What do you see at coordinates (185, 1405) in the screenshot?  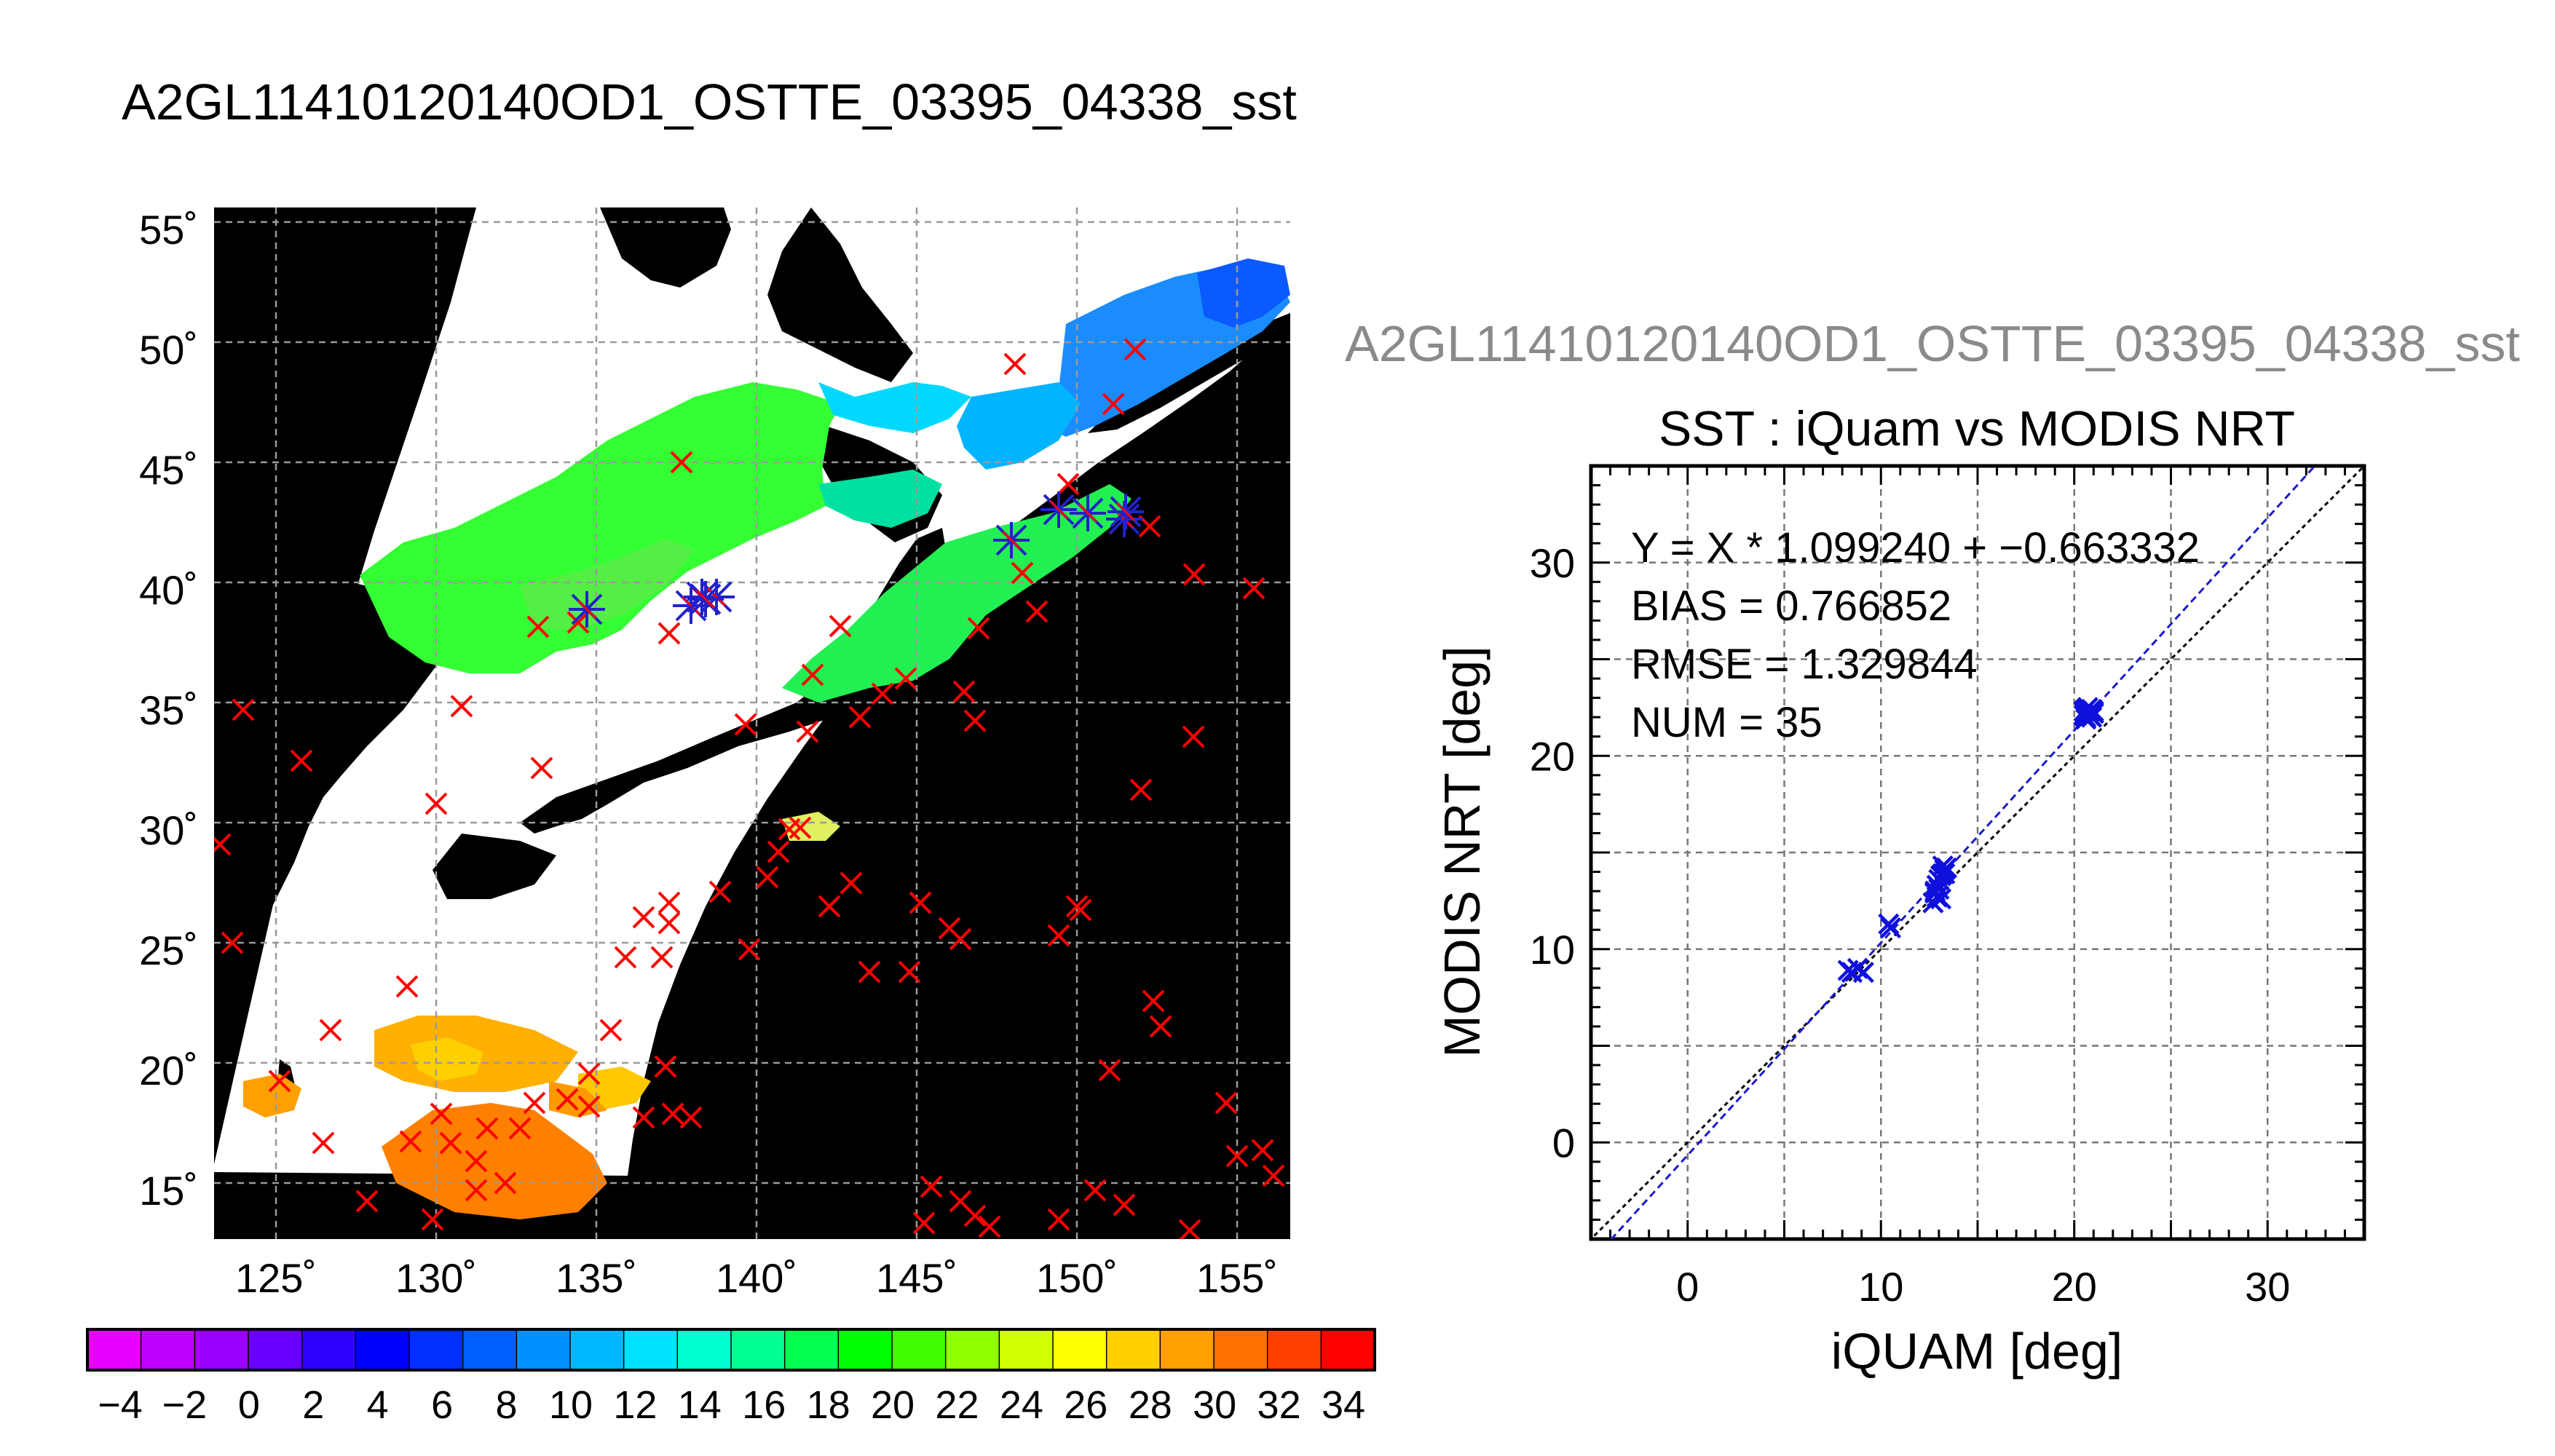 I see `colorbar-label: −2` at bounding box center [185, 1405].